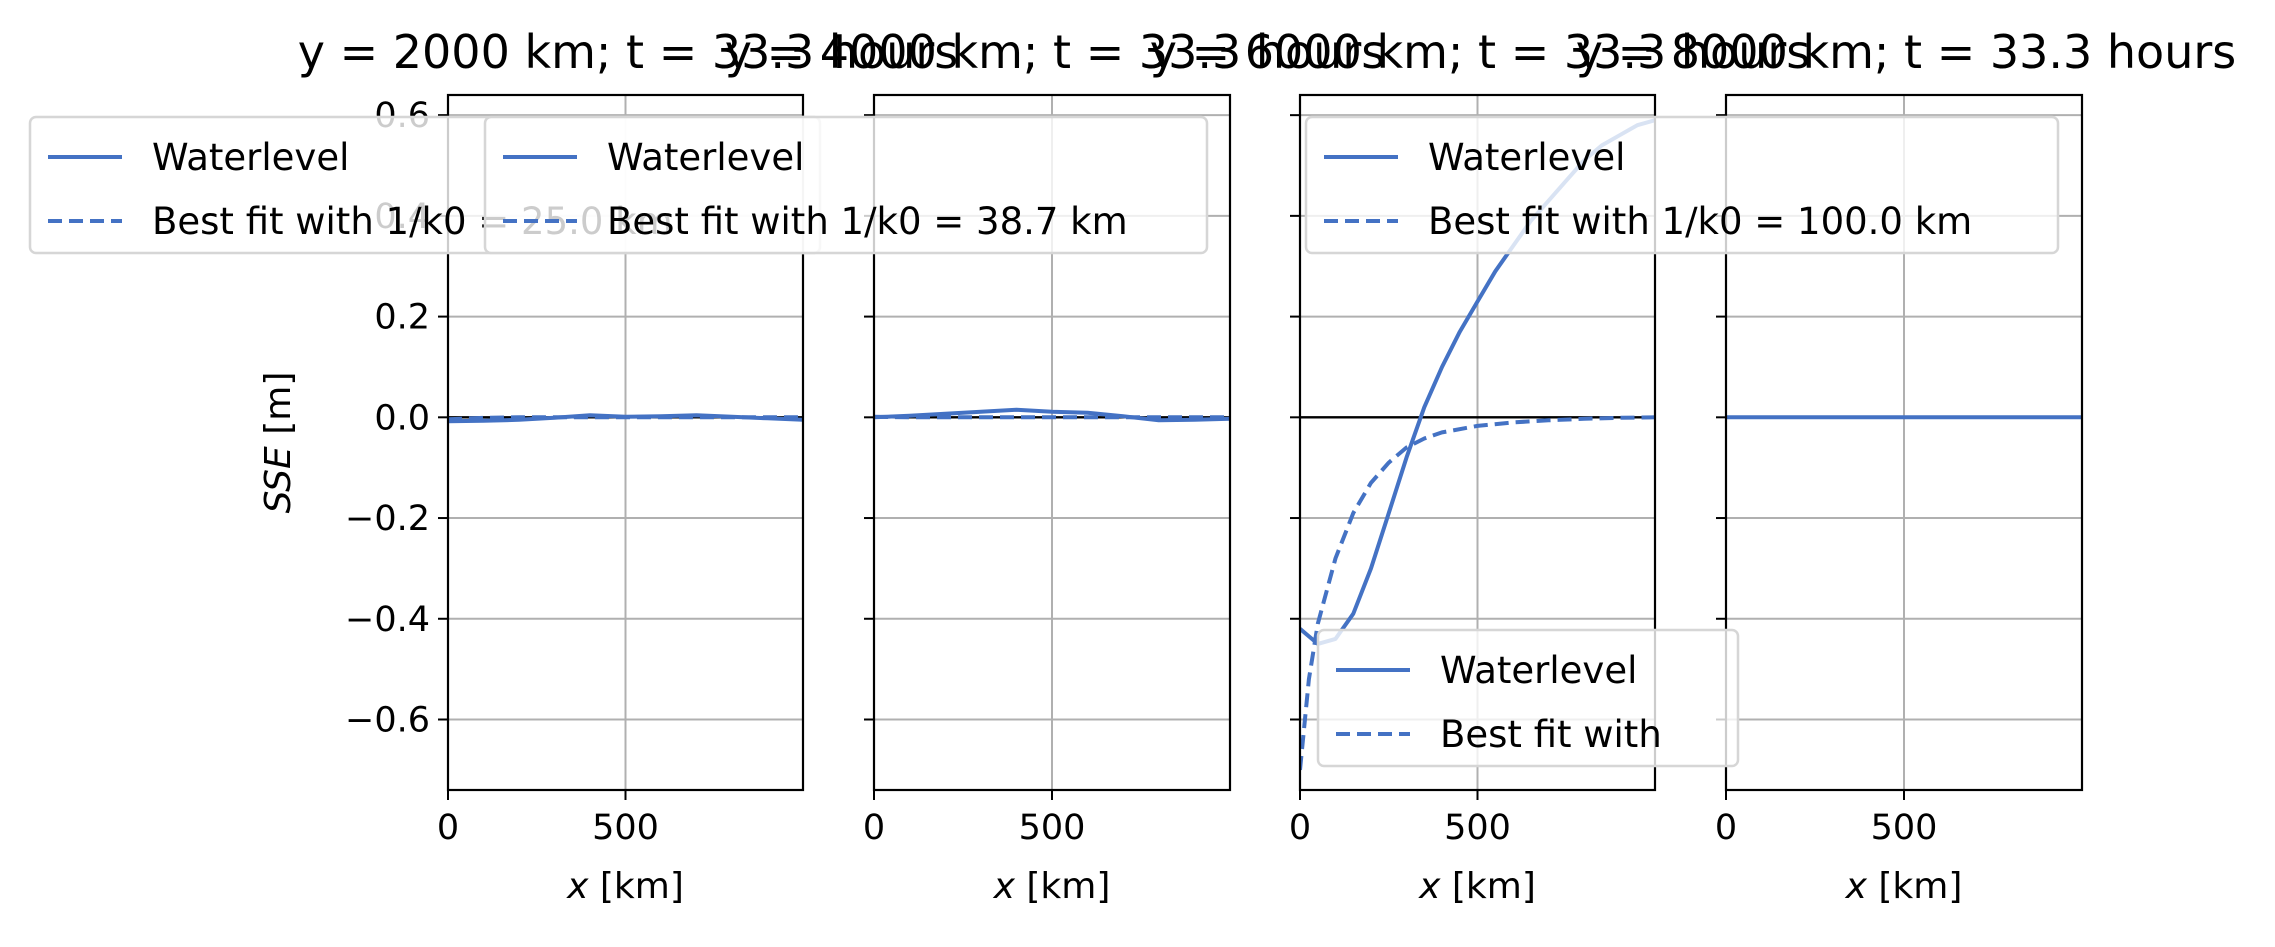 The image size is (2275, 947). Describe the element at coordinates (402, 418) in the screenshot. I see `y-tick-label: 0.0` at that location.